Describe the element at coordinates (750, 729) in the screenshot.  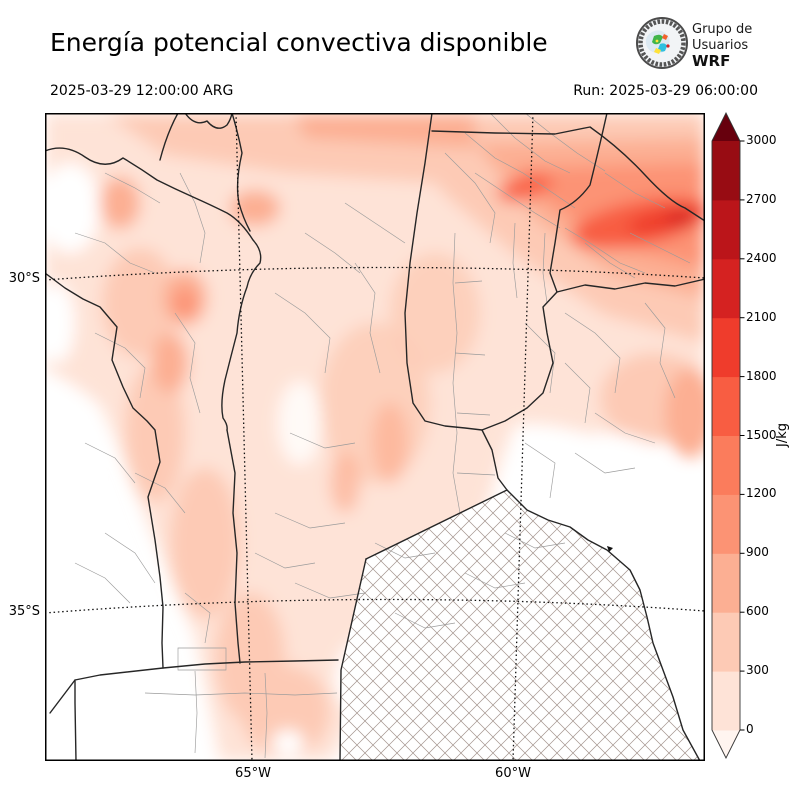
I see `colorbar-tick-label-0: 0` at that location.